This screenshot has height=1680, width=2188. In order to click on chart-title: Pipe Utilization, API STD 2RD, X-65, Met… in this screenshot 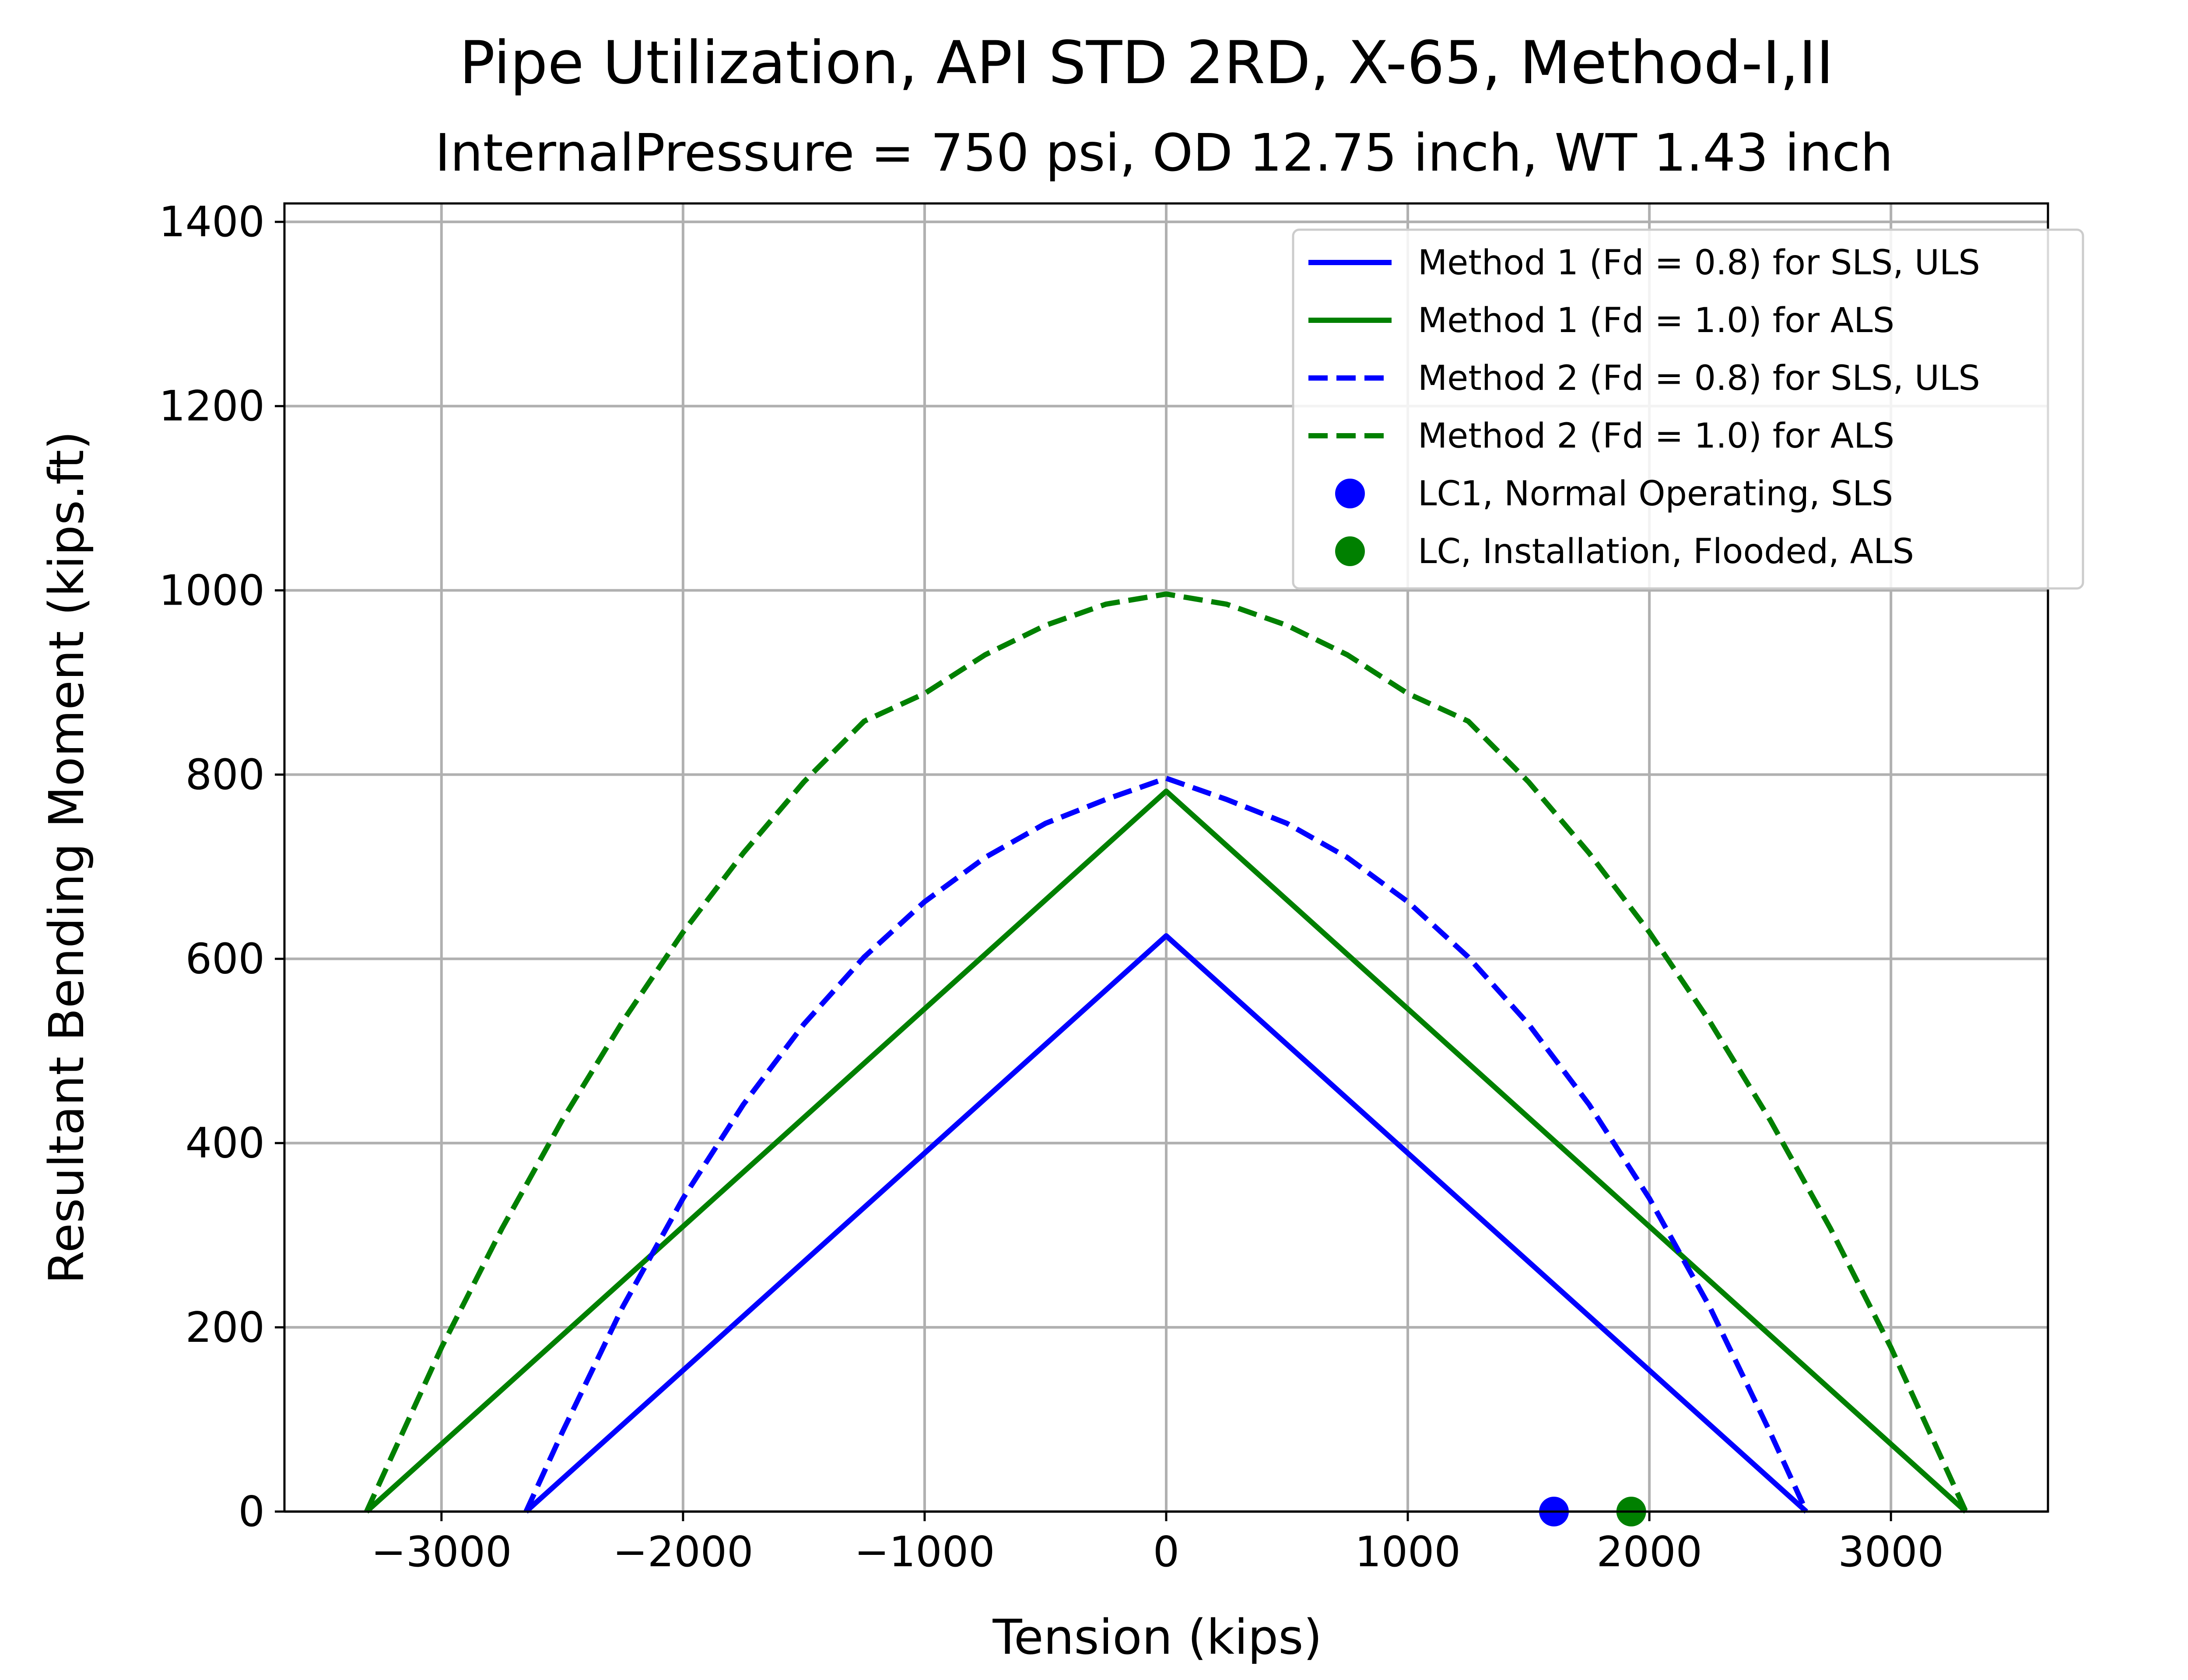, I will do `click(1146, 62)`.